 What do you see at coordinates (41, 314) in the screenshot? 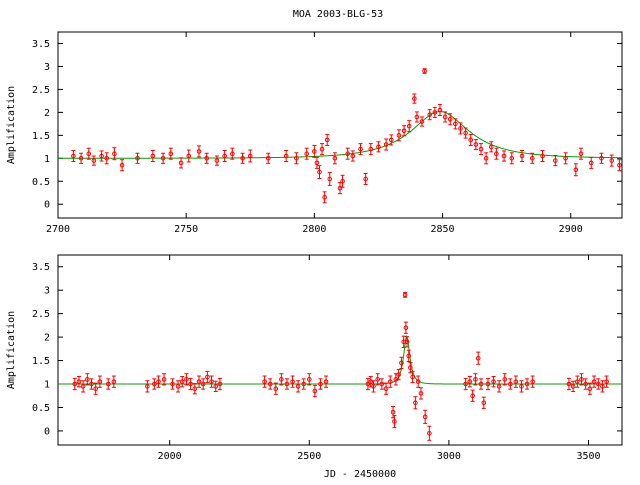
I see `y-tick-label: 2.5` at bounding box center [41, 314].